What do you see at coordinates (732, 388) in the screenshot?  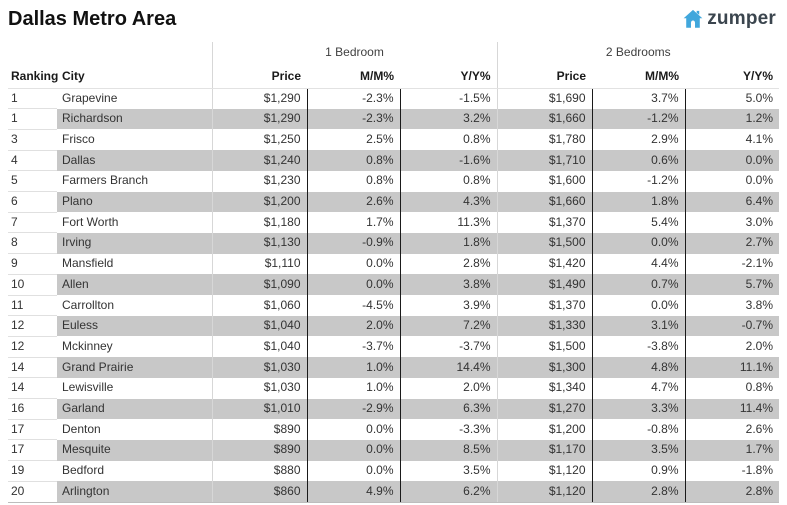 I see `yy-2br-cell: 0.8%` at bounding box center [732, 388].